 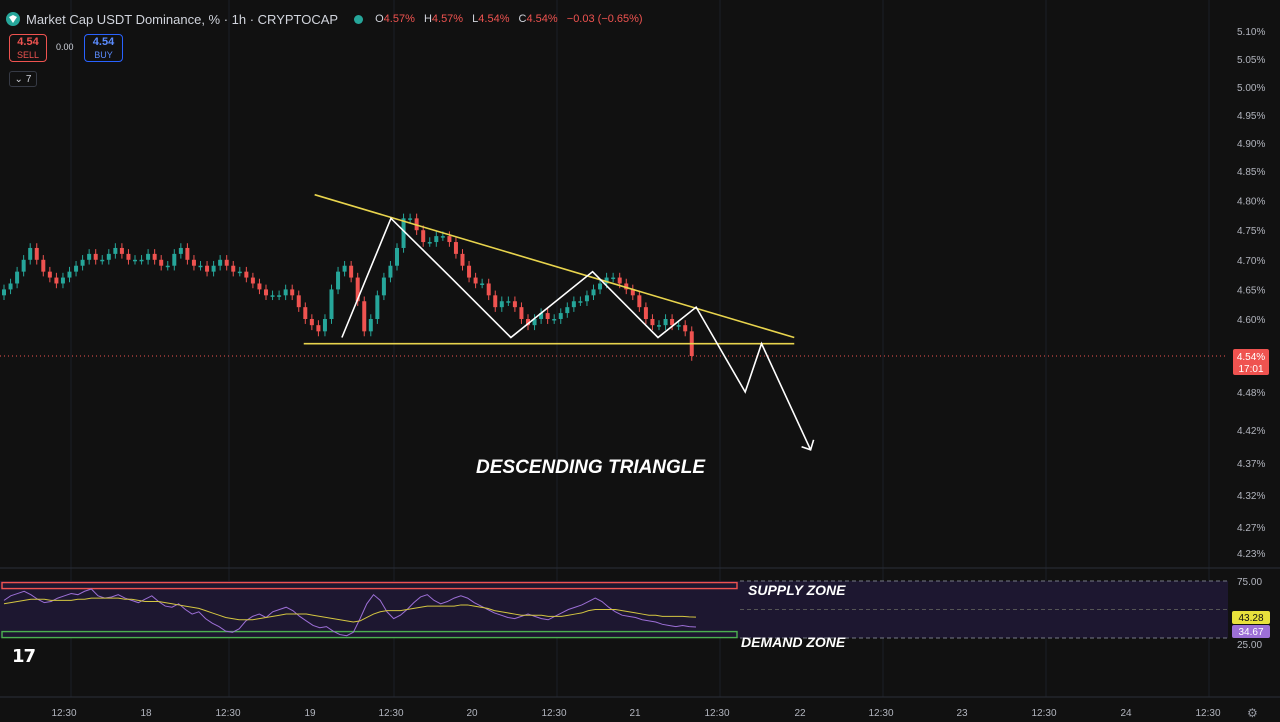 What do you see at coordinates (793, 642) in the screenshot?
I see `demand-zone-label: DEMAND ZONE` at bounding box center [793, 642].